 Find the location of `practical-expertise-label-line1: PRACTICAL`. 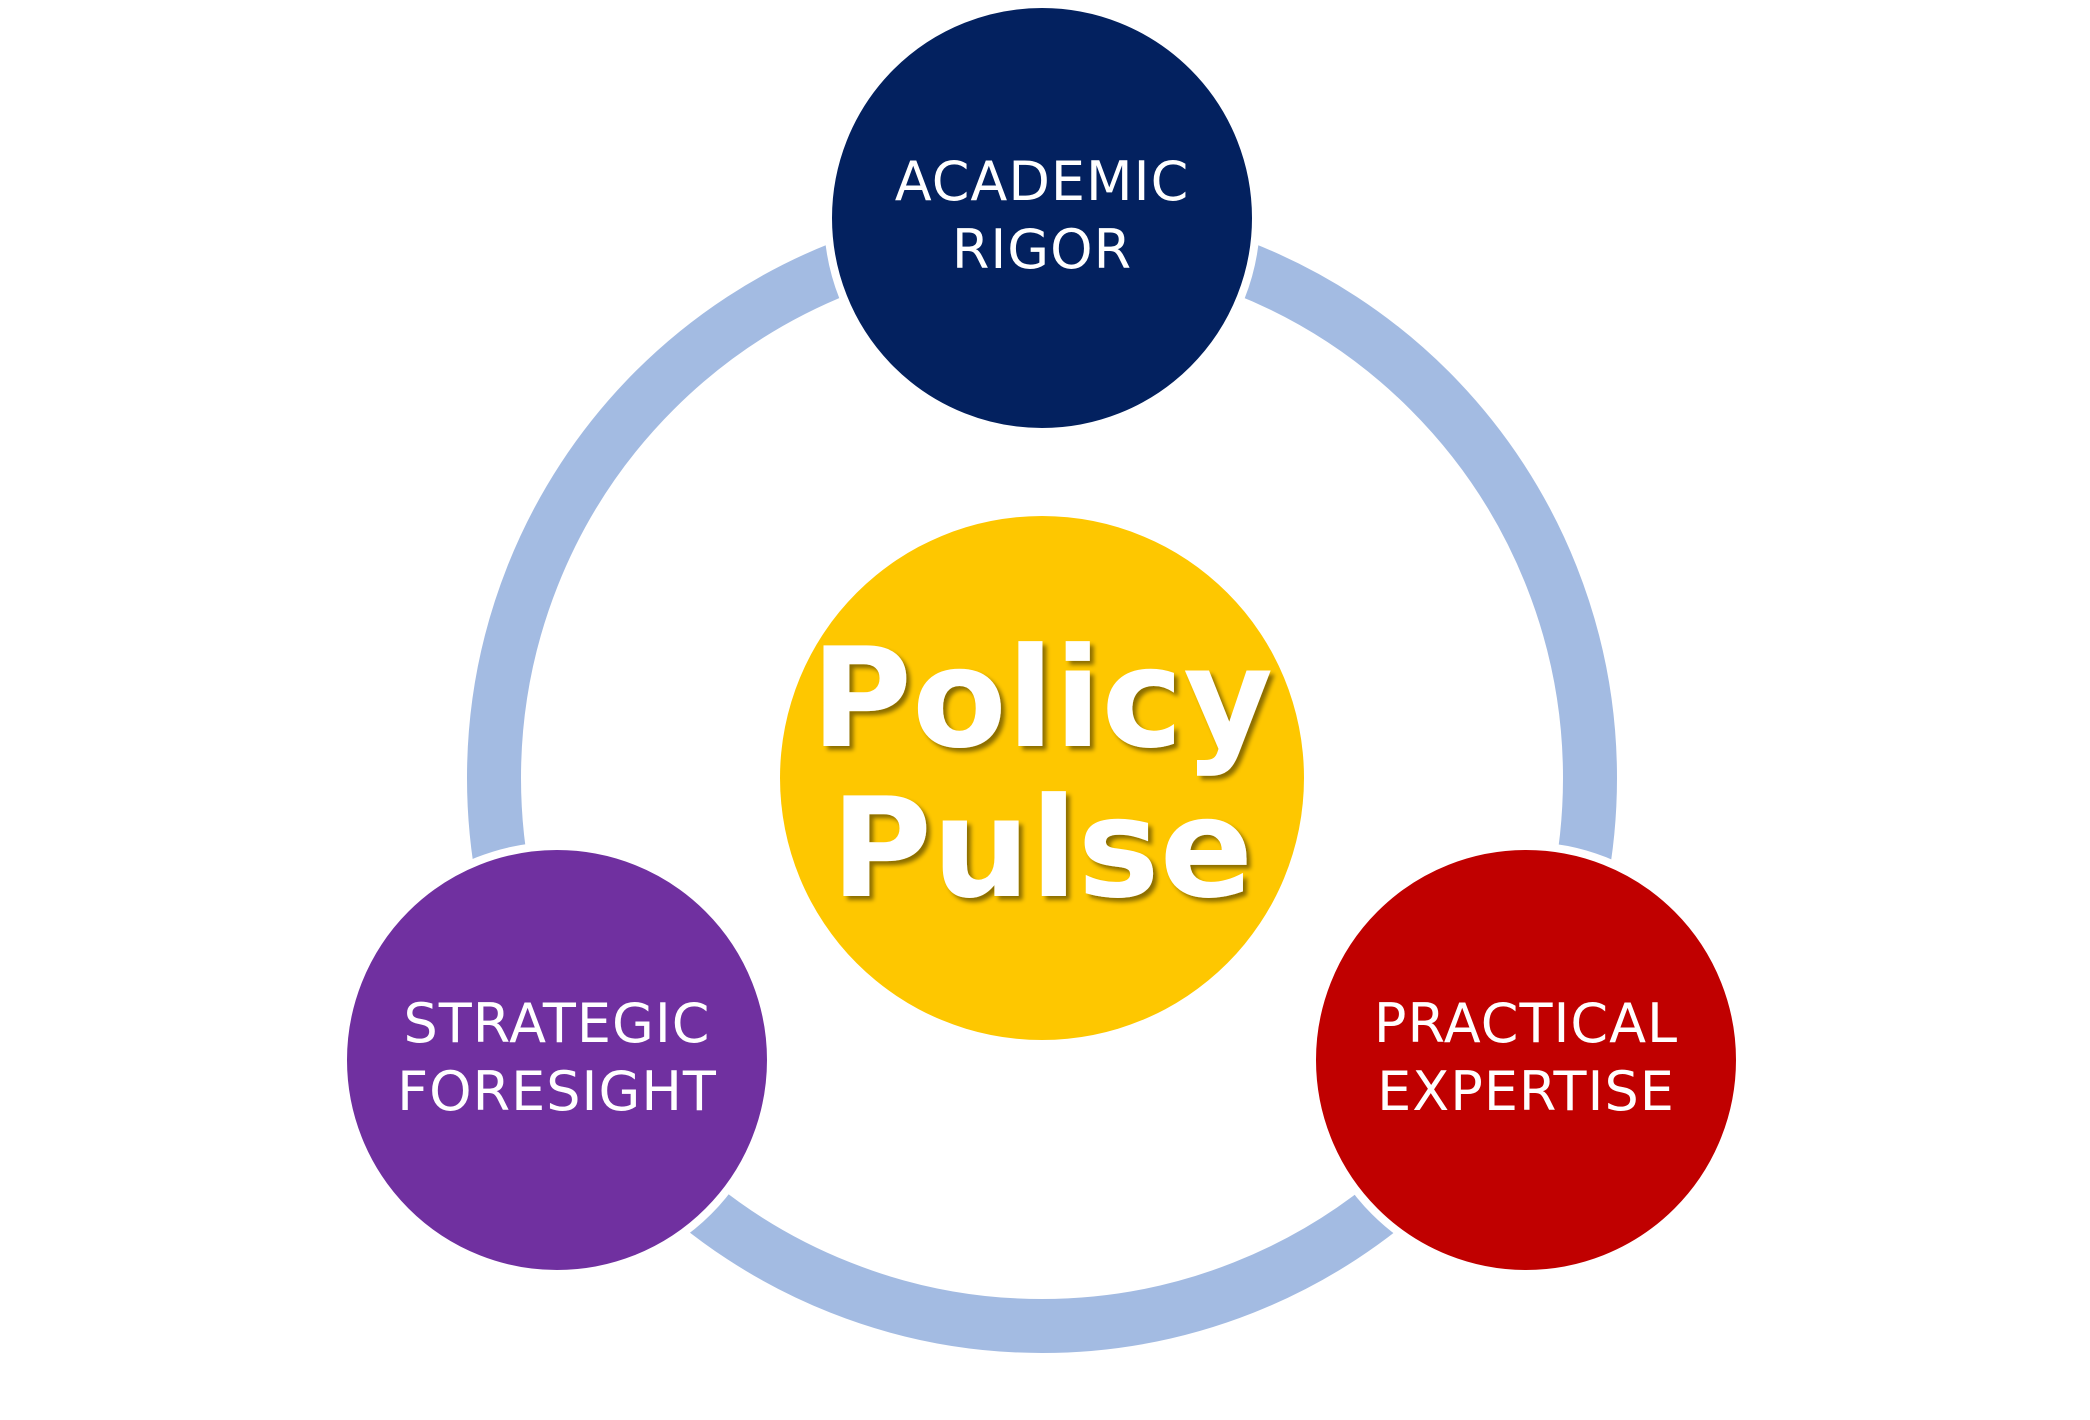

practical-expertise-label-line1: PRACTICAL is located at coordinates (1526, 1023).